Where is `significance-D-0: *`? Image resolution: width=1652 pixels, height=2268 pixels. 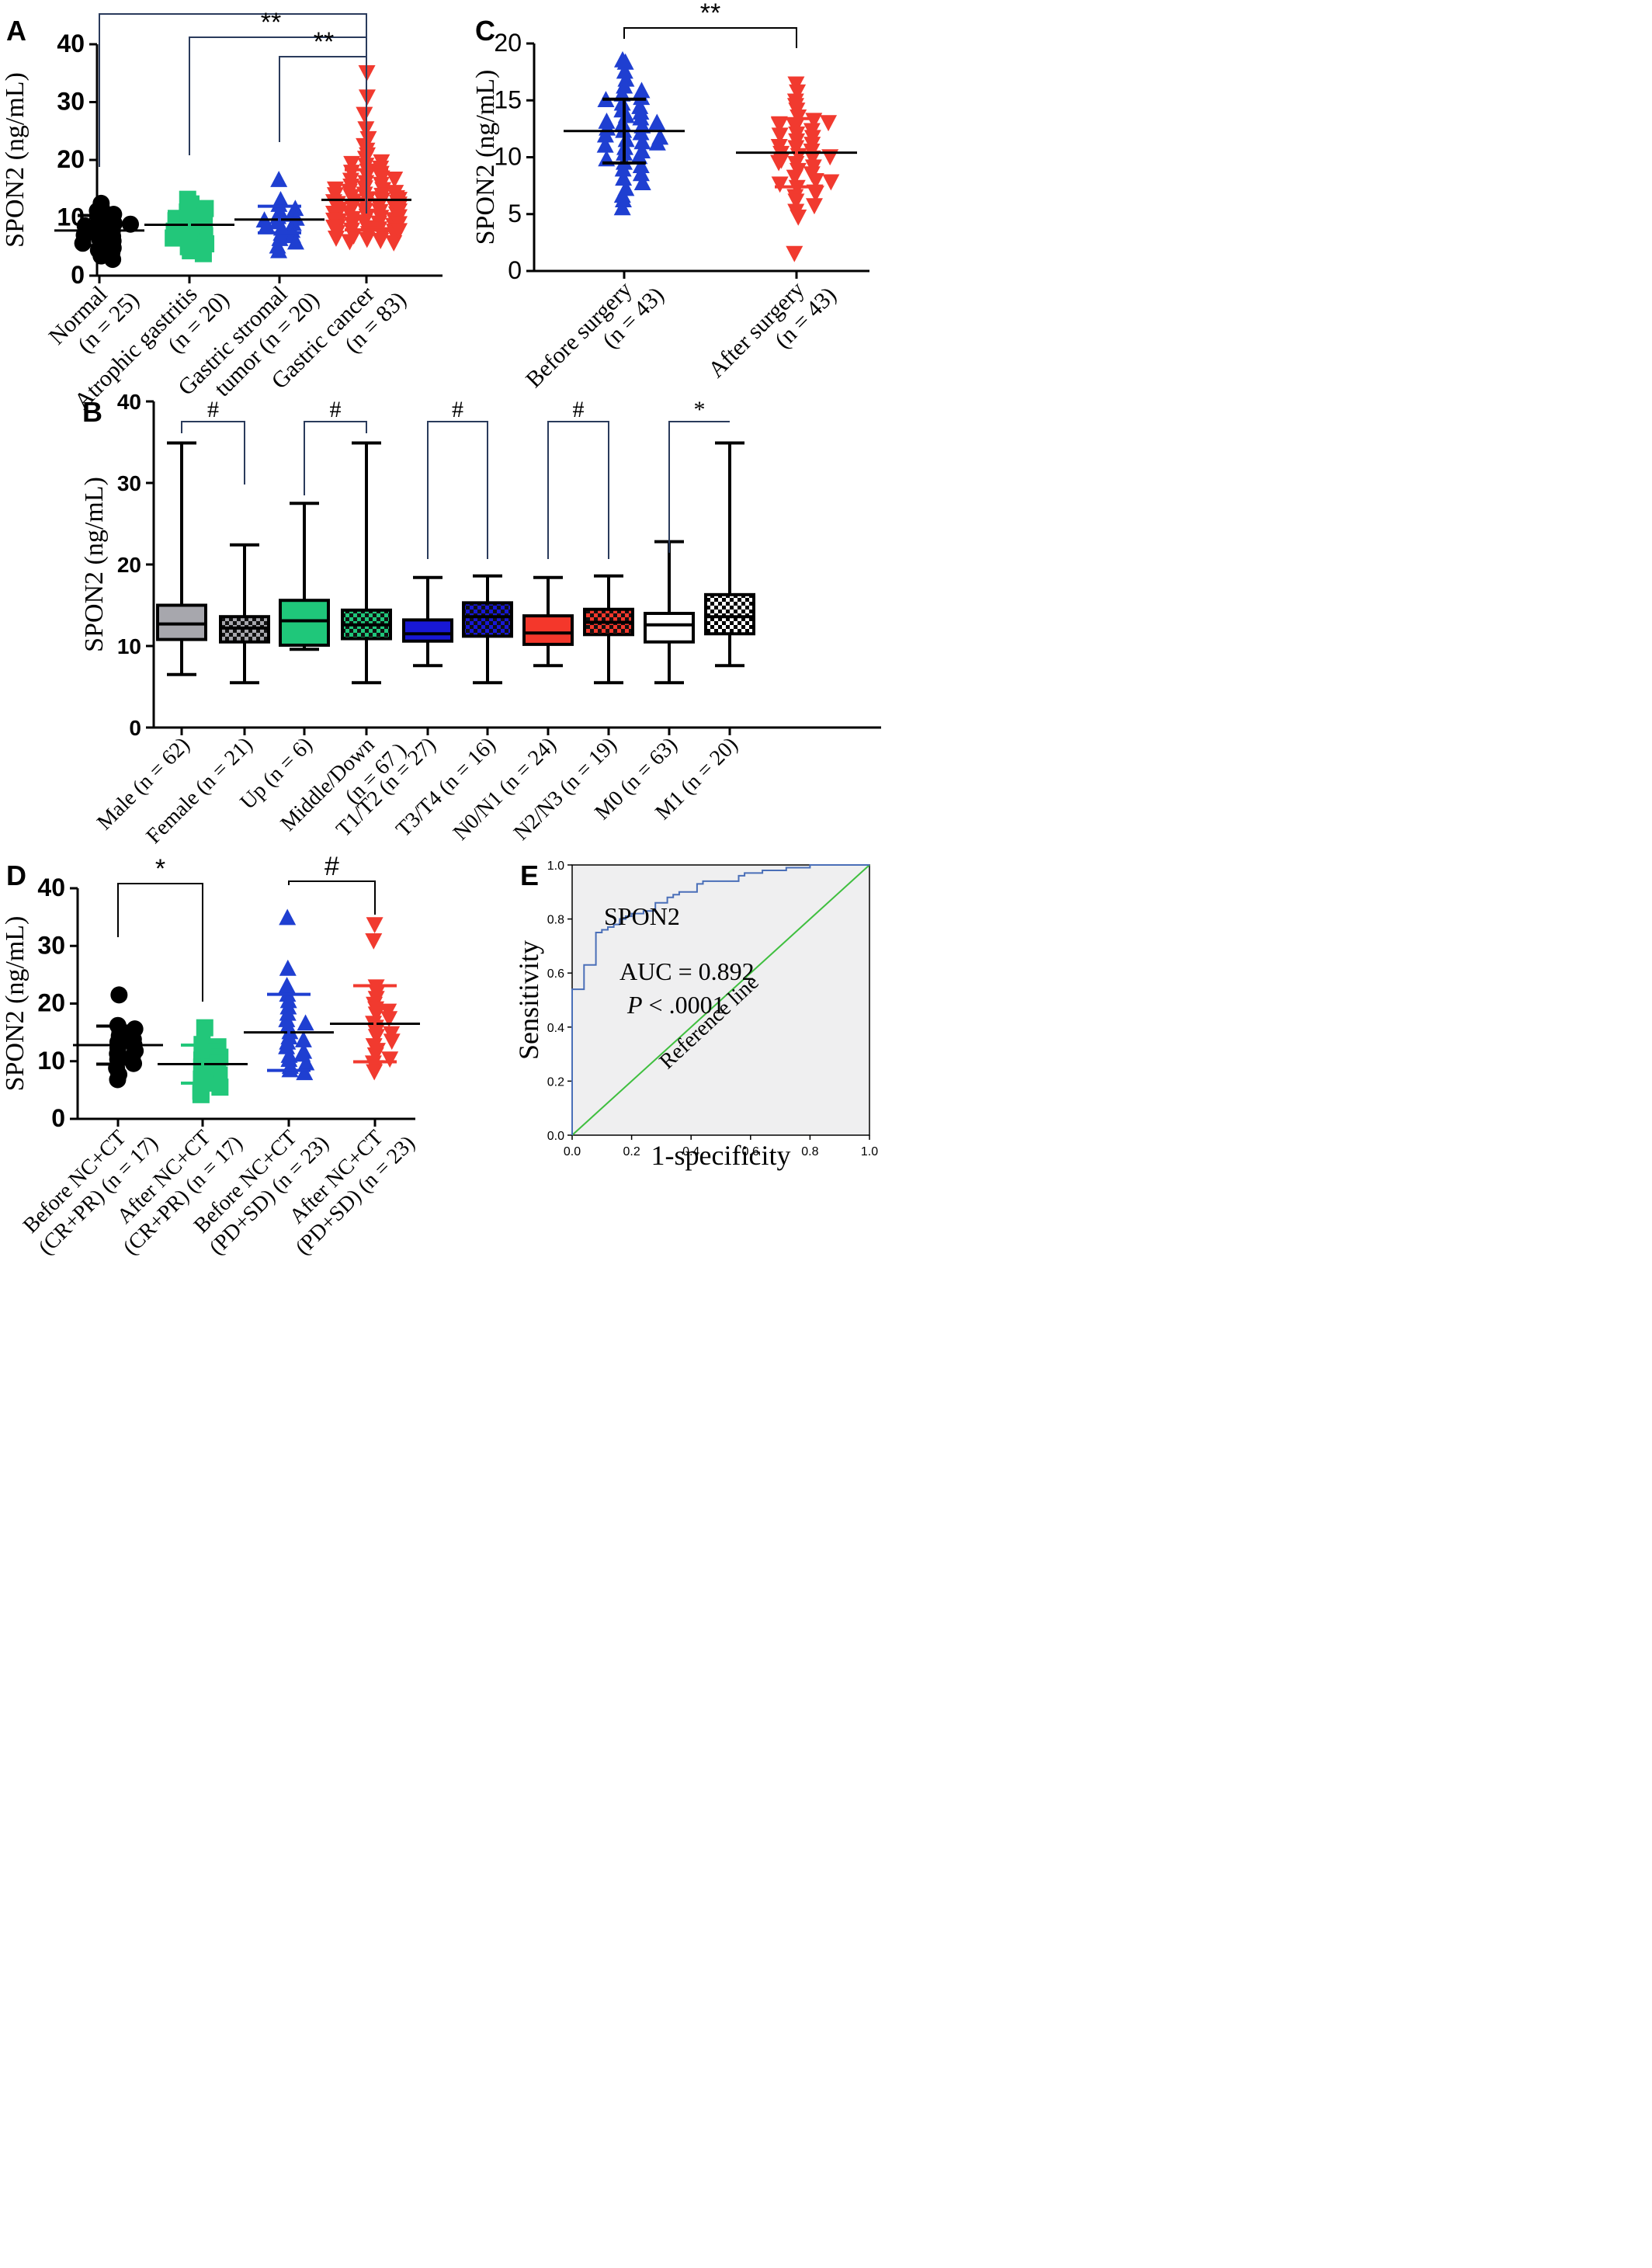 significance-D-0: * is located at coordinates (160, 928).